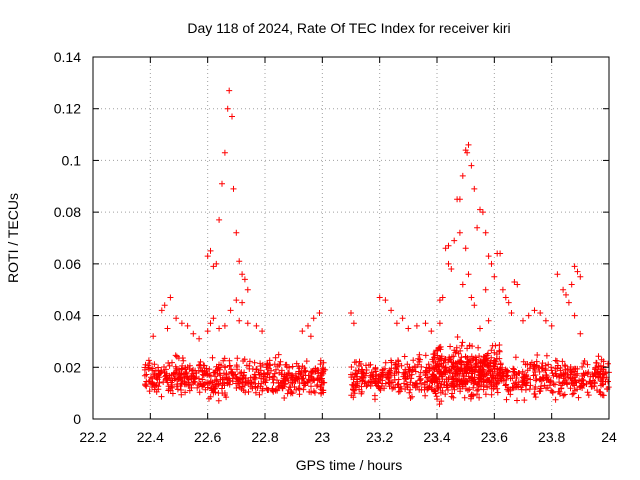 The width and height of the screenshot is (640, 480). I want to click on y-tick-label: 0, so click(77, 419).